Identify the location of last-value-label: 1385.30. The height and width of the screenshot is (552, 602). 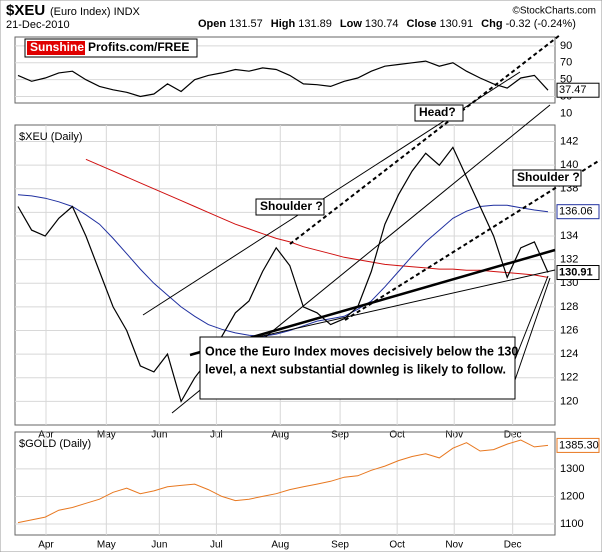
(579, 445).